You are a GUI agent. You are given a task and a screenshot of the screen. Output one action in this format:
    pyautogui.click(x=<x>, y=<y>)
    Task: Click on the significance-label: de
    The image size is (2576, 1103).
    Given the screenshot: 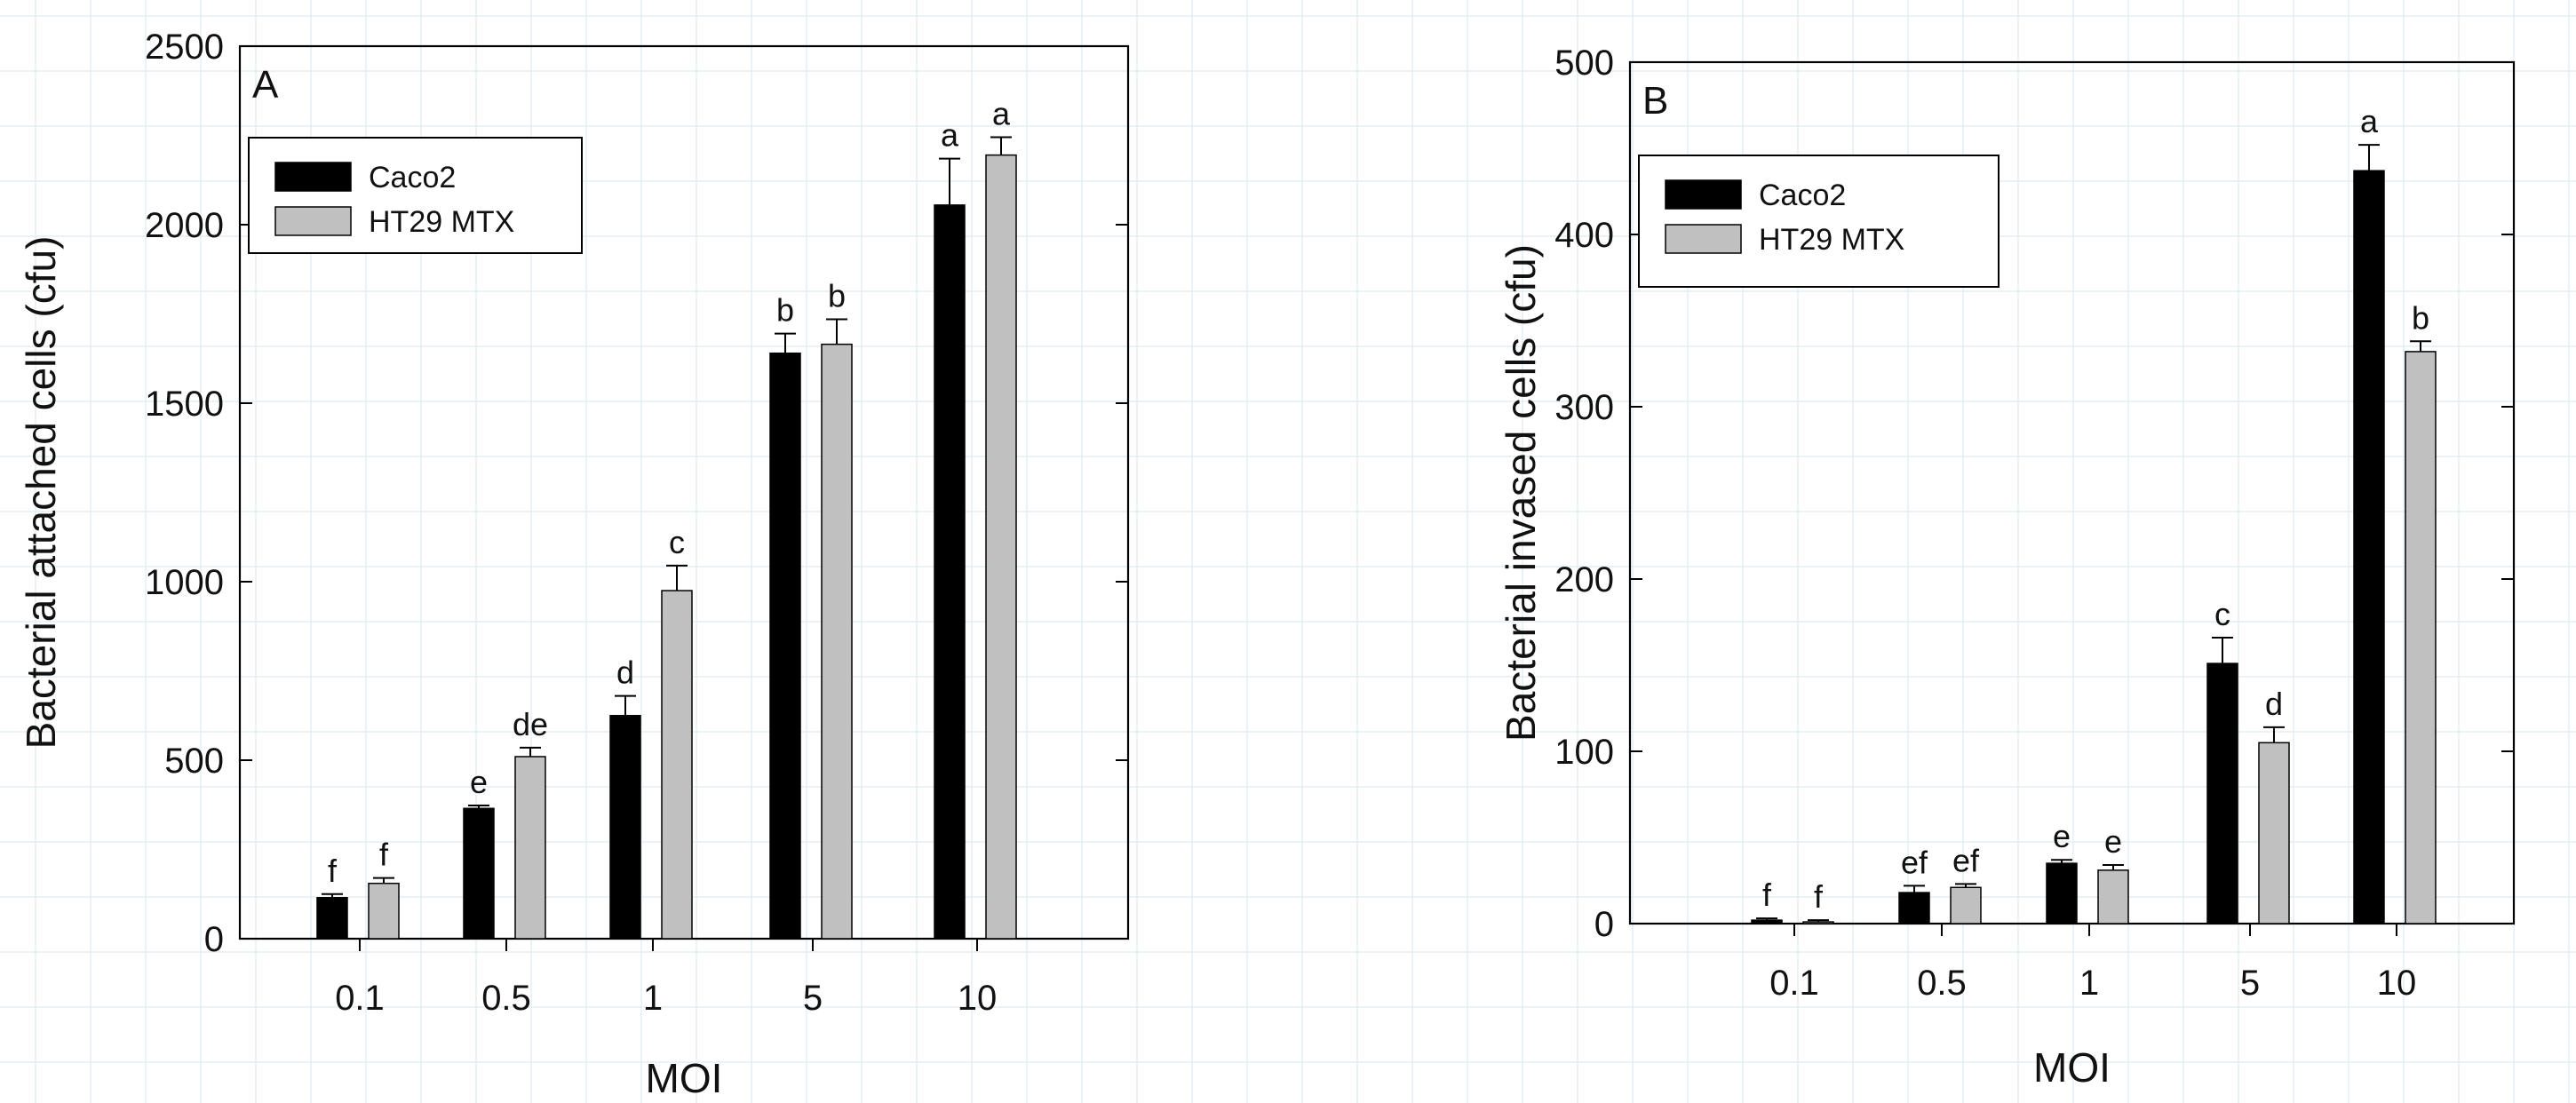 What is the action you would take?
    pyautogui.click(x=530, y=724)
    